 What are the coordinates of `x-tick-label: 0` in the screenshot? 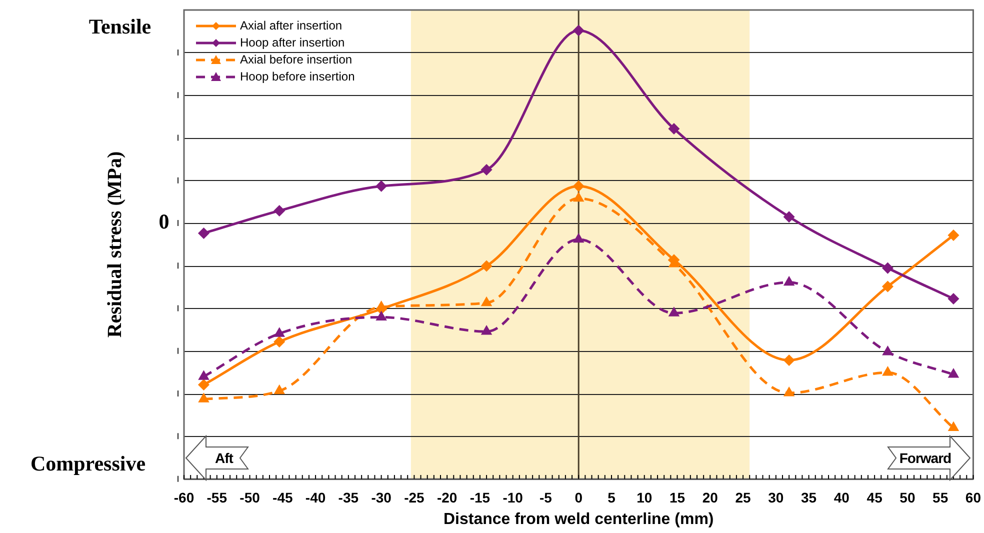 It's located at (578, 497).